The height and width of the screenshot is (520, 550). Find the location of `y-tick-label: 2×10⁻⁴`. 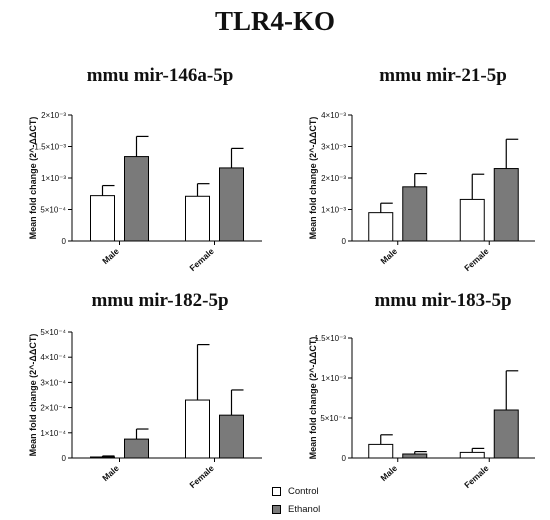

y-tick-label: 2×10⁻⁴ is located at coordinates (53, 408).